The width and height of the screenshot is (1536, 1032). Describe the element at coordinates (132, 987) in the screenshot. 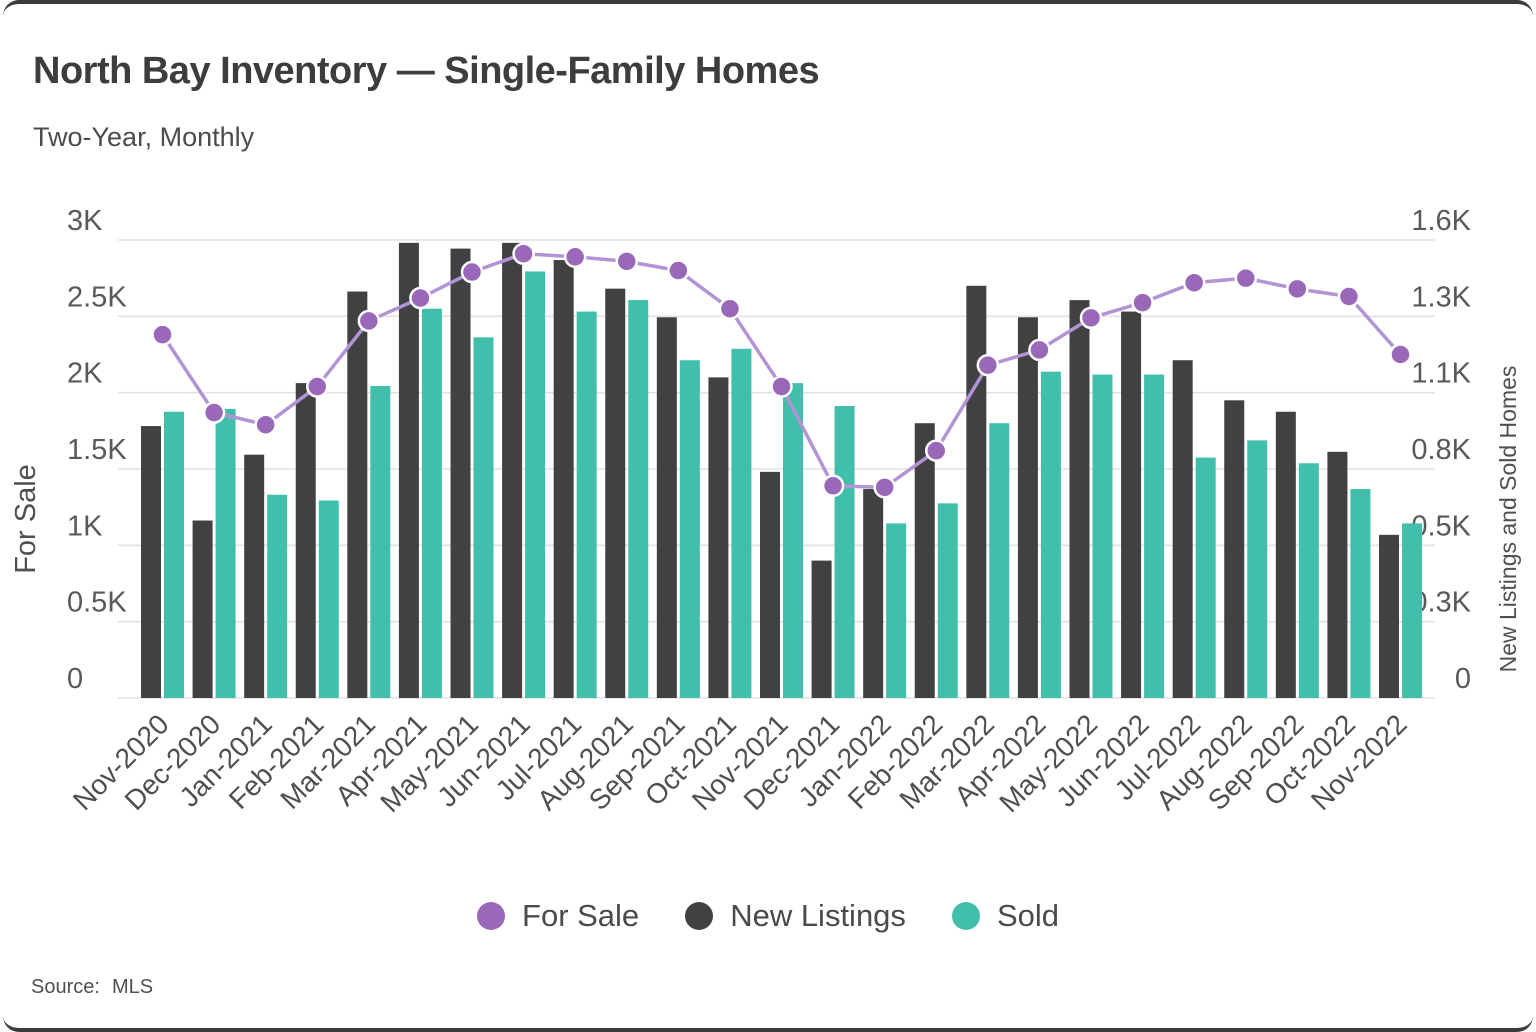

I see `source-value: MLS` at that location.